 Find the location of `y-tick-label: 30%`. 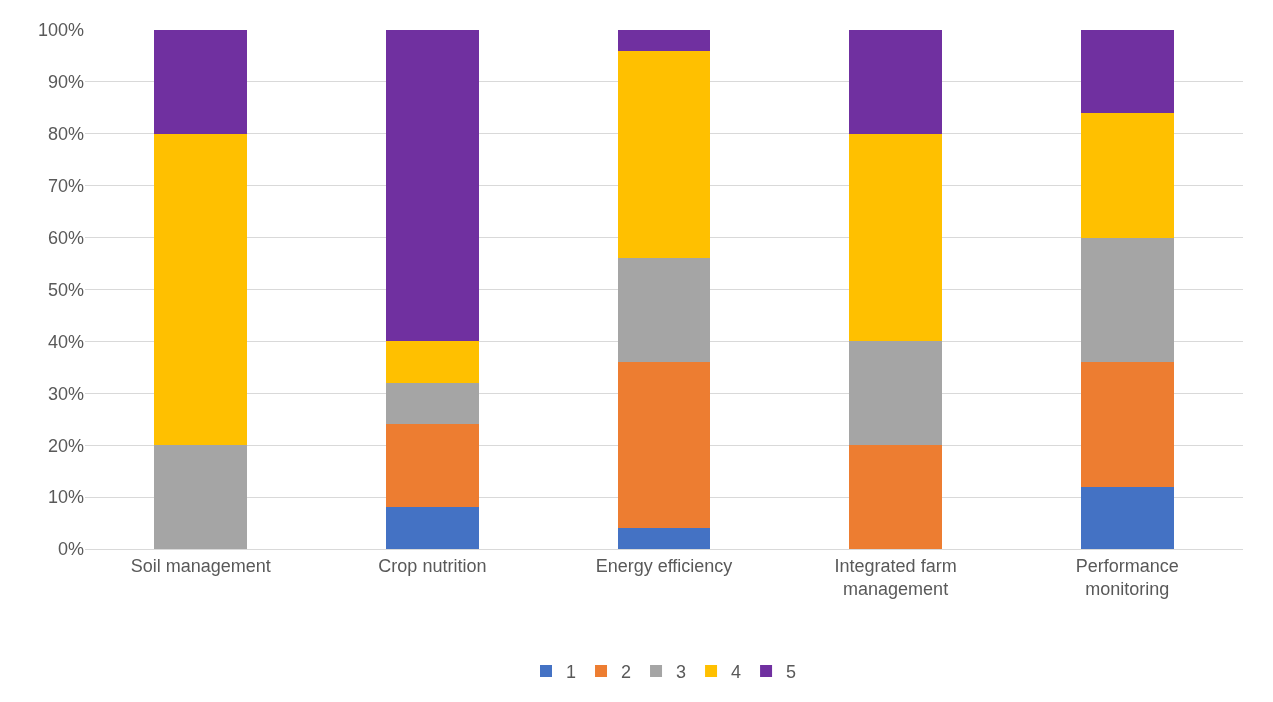

y-tick-label: 30% is located at coordinates (65, 393).